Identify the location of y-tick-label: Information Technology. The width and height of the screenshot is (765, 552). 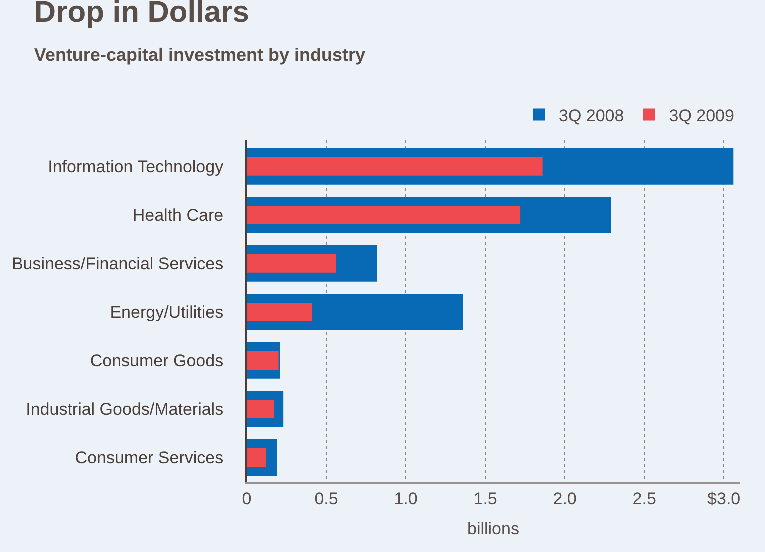
(136, 167).